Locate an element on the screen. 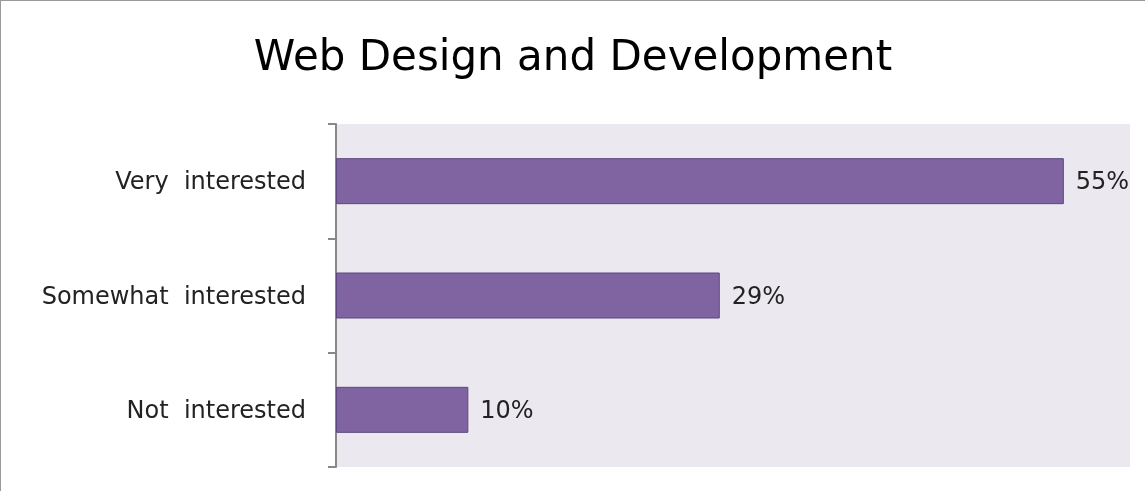 The height and width of the screenshot is (491, 1145). y-tick-label: Somewhat interested is located at coordinates (173, 295).